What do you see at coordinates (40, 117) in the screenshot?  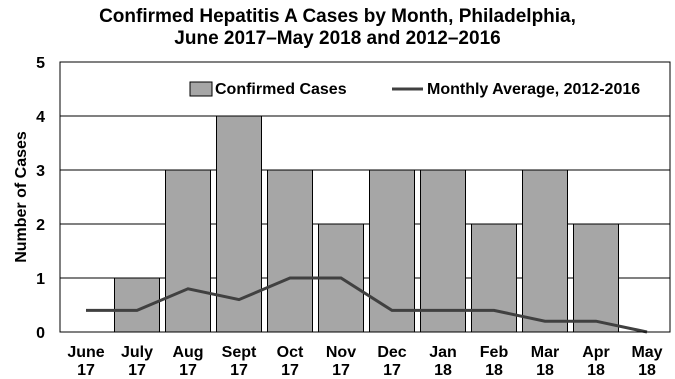 I see `y-tick-label: 4` at bounding box center [40, 117].